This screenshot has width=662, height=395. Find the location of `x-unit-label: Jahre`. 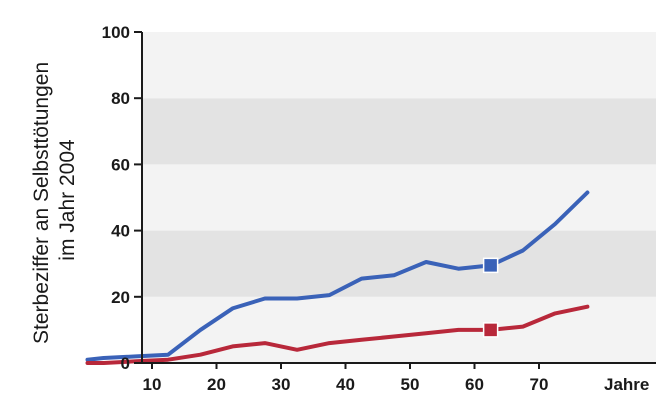

x-unit-label: Jahre is located at coordinates (626, 384).